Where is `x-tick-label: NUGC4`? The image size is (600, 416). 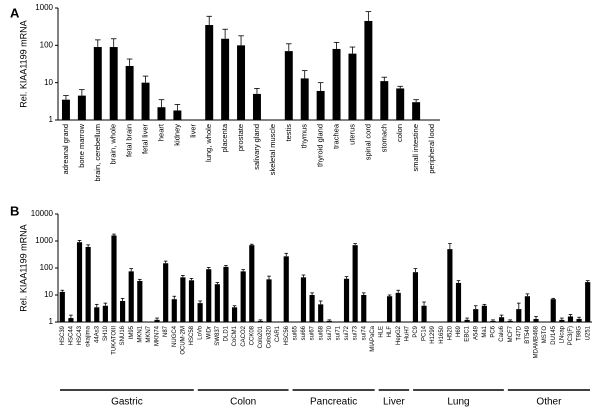
x-tick-label: NUGC4 is located at coordinates (175, 336).